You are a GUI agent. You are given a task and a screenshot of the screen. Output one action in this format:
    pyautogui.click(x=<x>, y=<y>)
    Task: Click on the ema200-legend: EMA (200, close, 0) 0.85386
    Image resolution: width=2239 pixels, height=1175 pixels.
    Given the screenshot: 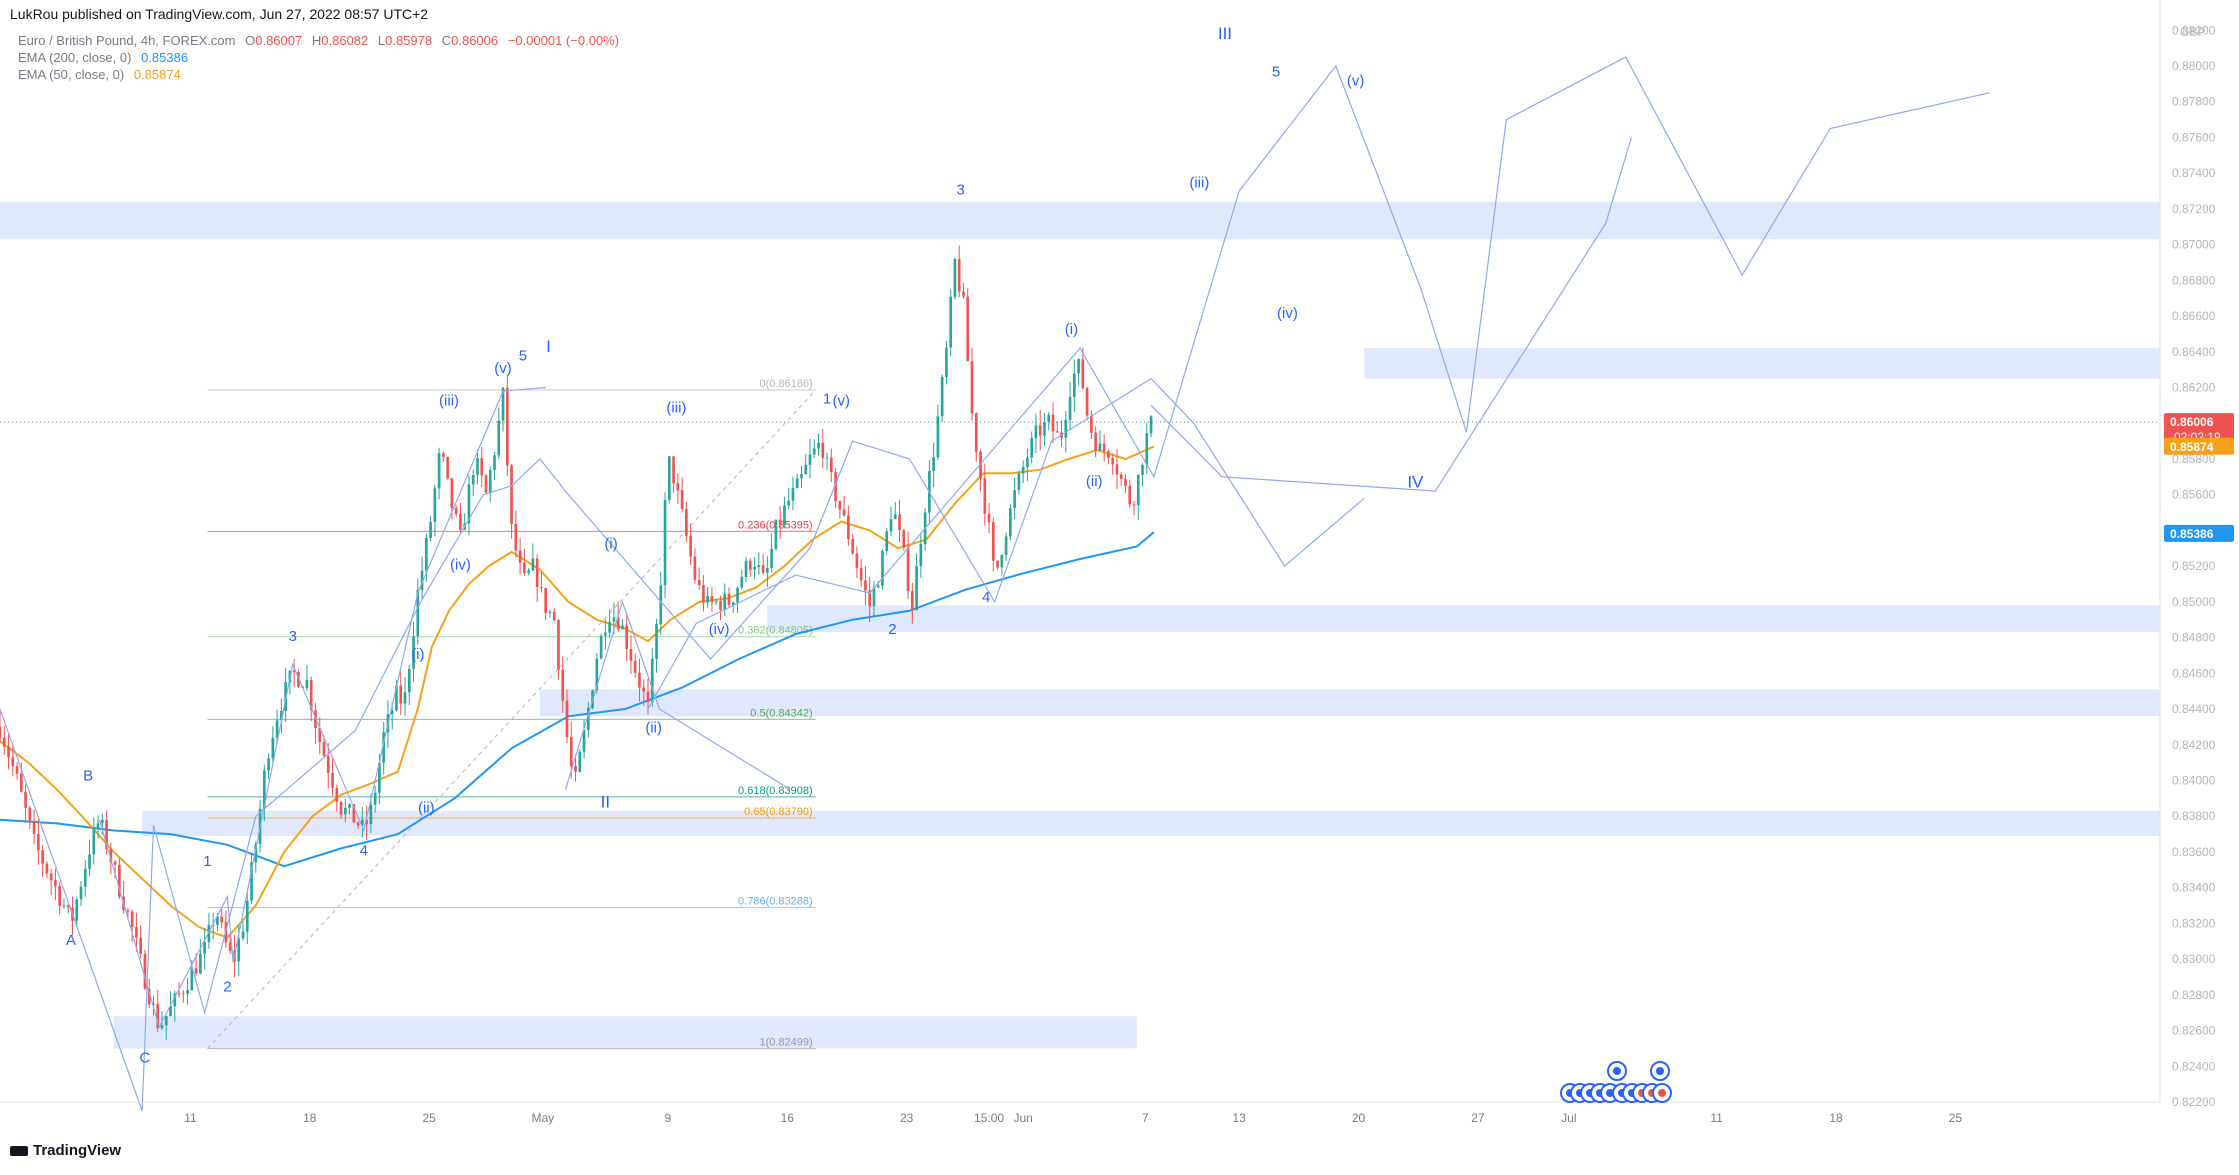 What is the action you would take?
    pyautogui.click(x=103, y=57)
    